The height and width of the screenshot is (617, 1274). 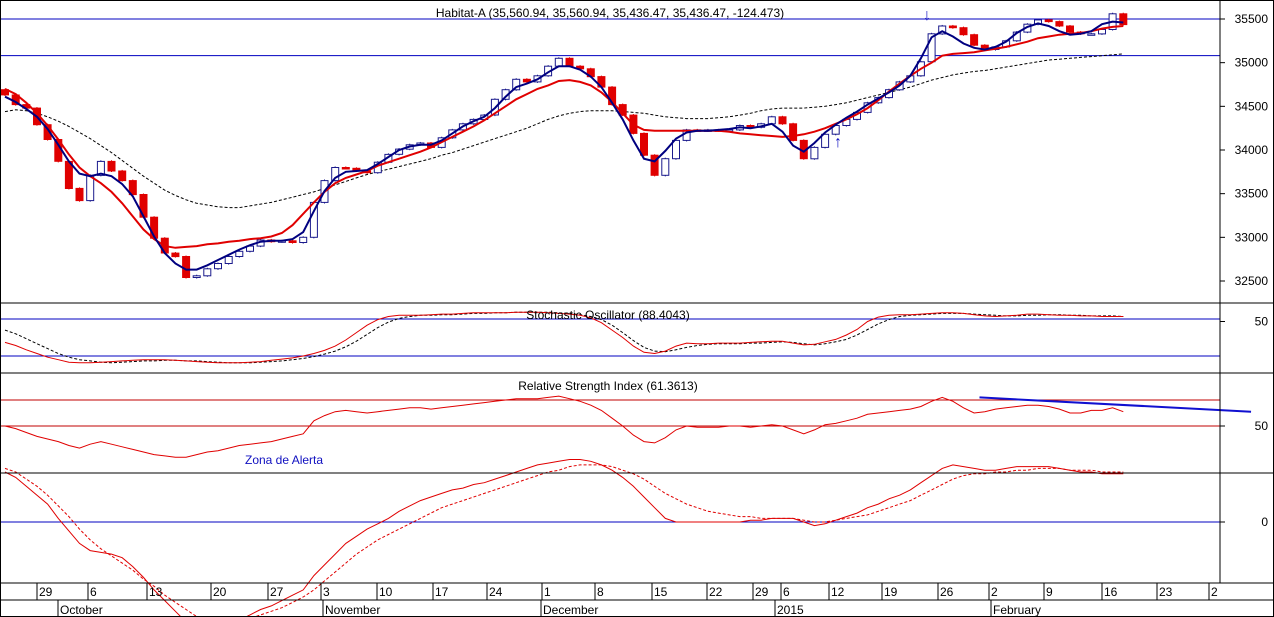 I want to click on month-label: October, so click(x=81, y=610).